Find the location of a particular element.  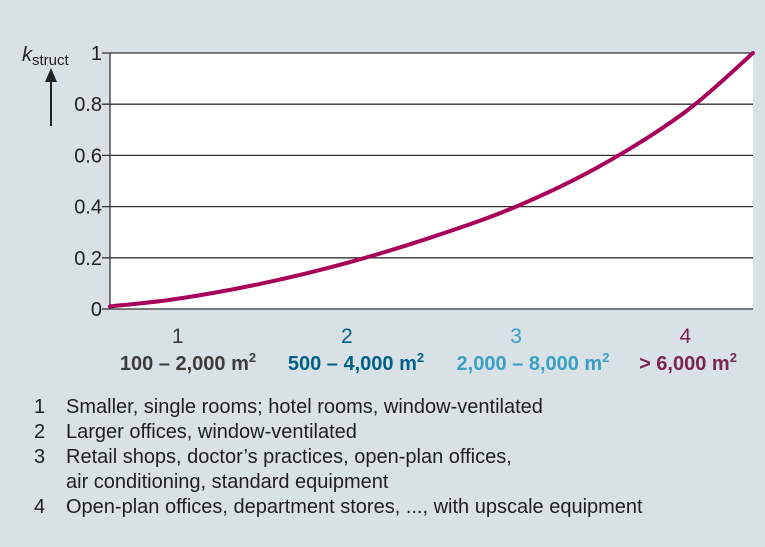

y-axis-label-main: k is located at coordinates (27, 55).